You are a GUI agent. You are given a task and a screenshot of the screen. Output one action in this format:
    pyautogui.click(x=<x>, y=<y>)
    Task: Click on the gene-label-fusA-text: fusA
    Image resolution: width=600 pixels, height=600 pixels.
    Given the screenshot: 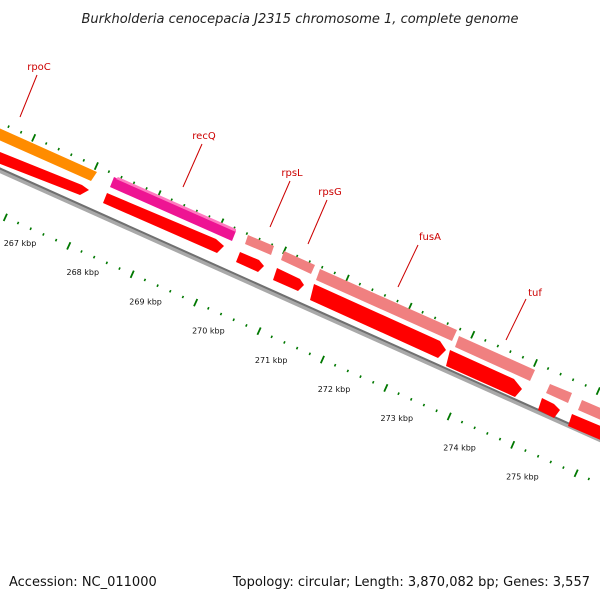 What is the action you would take?
    pyautogui.click(x=430, y=237)
    